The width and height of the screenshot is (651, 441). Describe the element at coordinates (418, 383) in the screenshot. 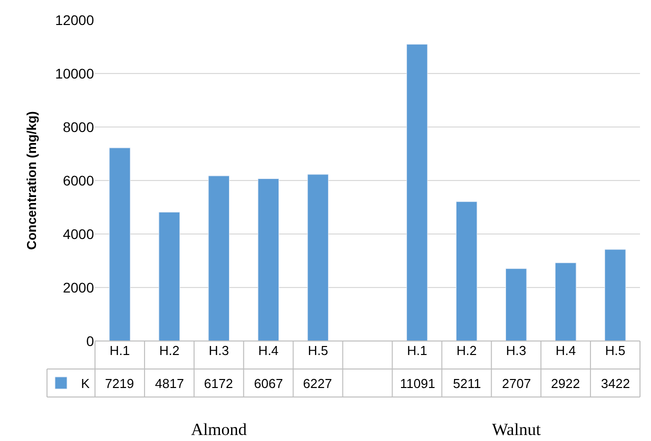

I see `data-label: 11091` at that location.